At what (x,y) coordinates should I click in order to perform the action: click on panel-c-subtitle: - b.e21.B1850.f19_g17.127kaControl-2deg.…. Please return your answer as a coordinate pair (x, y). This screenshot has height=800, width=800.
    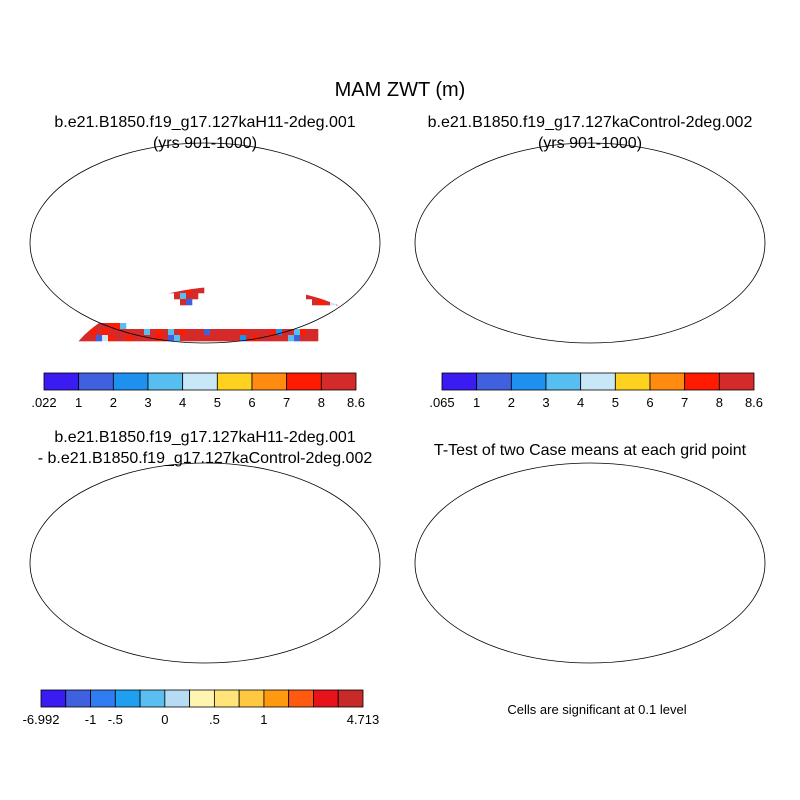
    Looking at the image, I should click on (205, 458).